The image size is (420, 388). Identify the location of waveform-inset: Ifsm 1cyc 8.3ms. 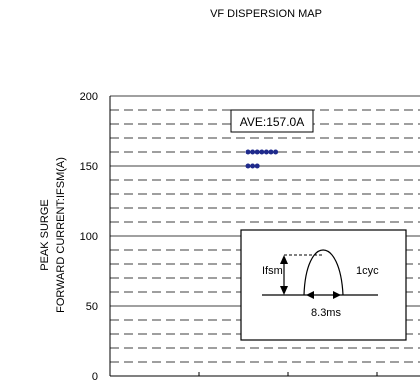
(323, 285).